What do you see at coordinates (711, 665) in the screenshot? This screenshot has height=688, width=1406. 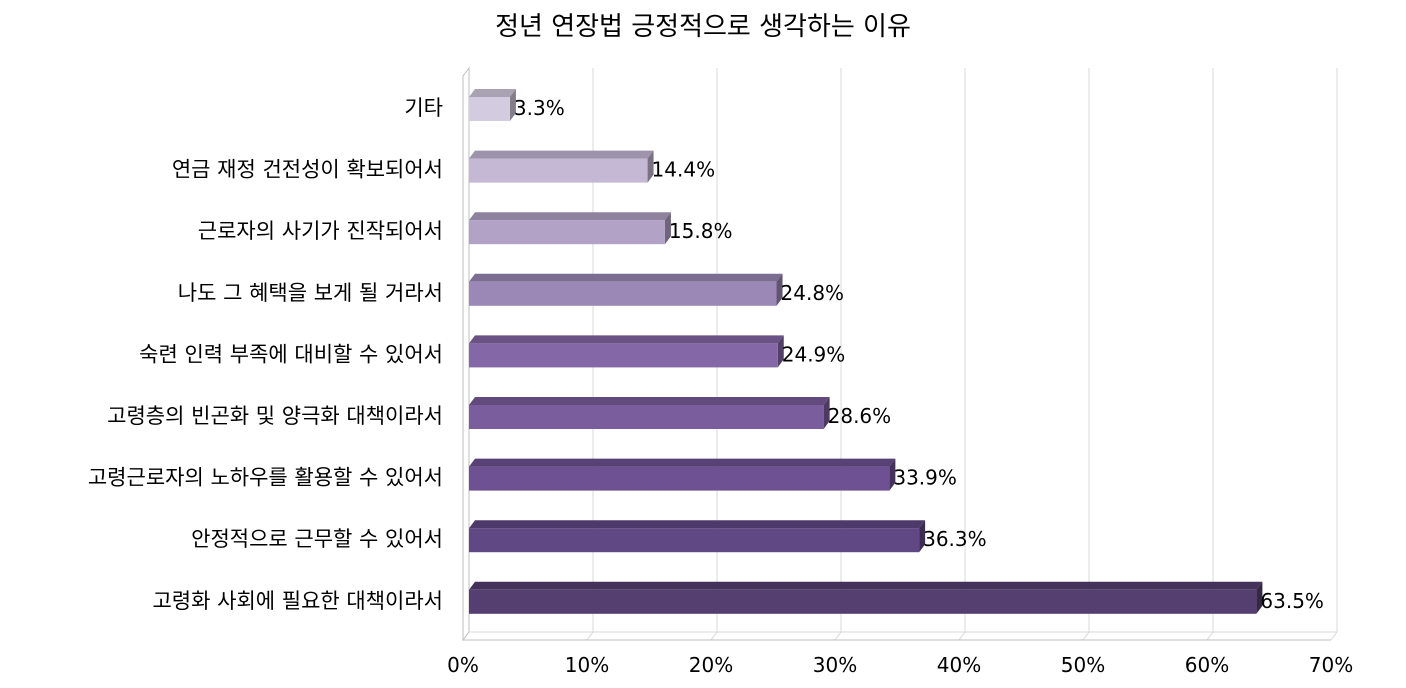 I see `x-tick-label: 20%` at bounding box center [711, 665].